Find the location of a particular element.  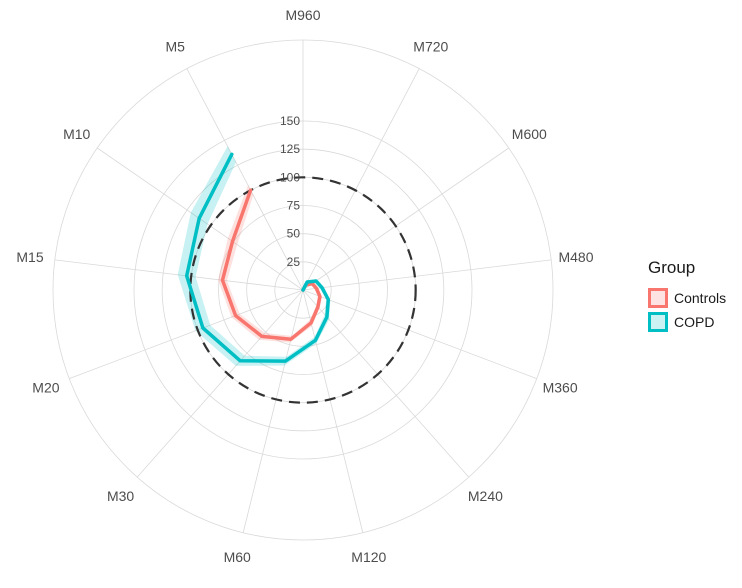

ribbon-controls is located at coordinates (270, 264).